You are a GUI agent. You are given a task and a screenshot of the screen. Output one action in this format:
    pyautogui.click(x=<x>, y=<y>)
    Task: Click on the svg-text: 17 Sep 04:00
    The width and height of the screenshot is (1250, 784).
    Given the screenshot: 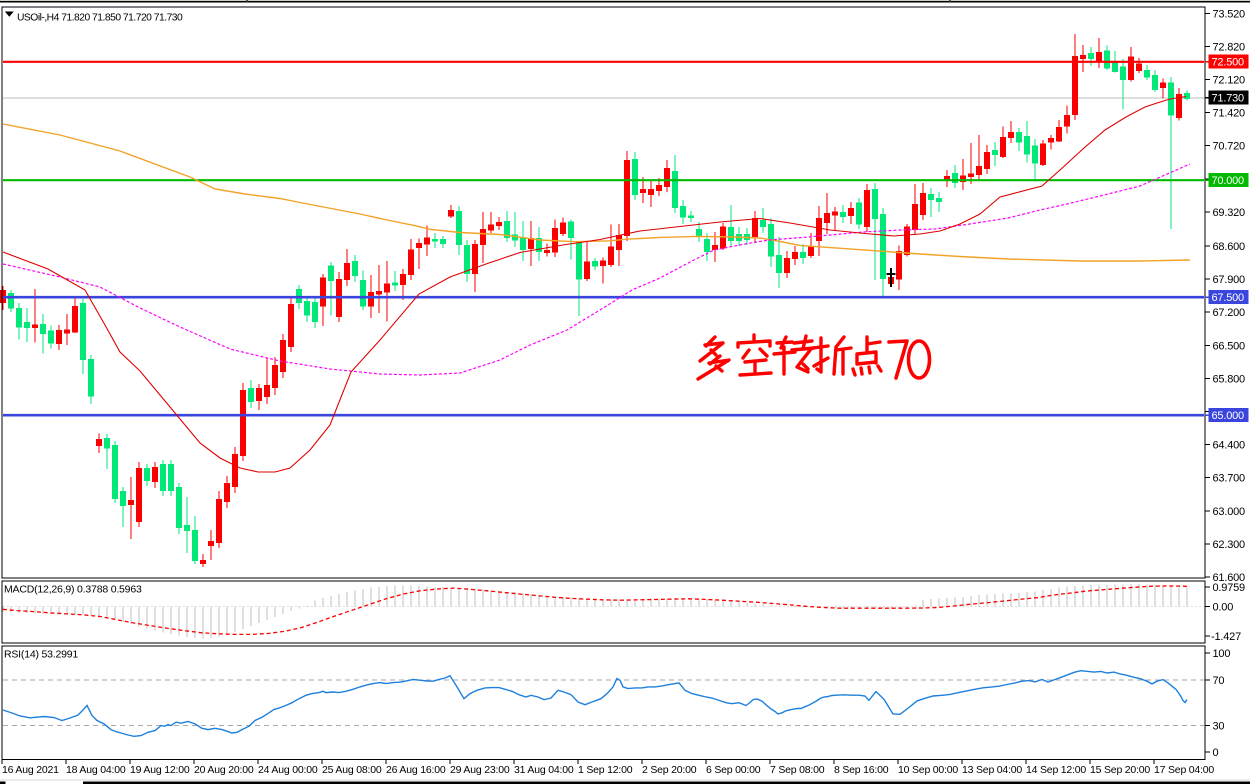 What is the action you would take?
    pyautogui.click(x=1184, y=770)
    